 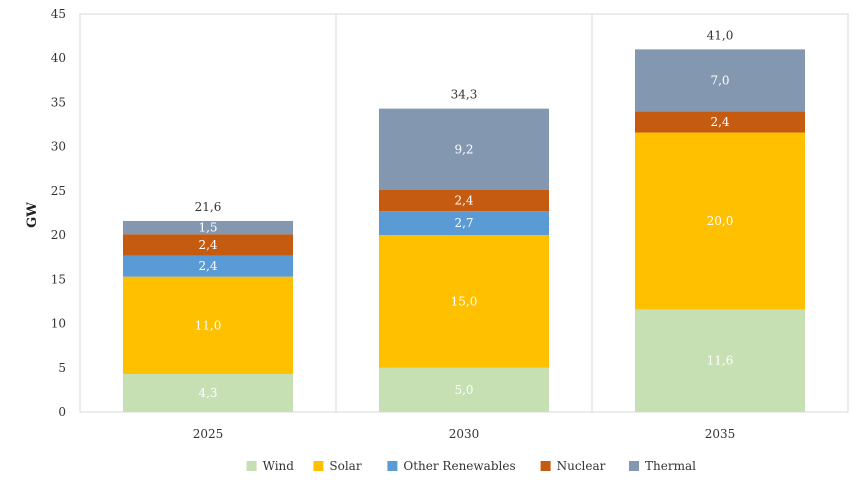 I want to click on y-tick-label: 10, so click(x=58, y=324).